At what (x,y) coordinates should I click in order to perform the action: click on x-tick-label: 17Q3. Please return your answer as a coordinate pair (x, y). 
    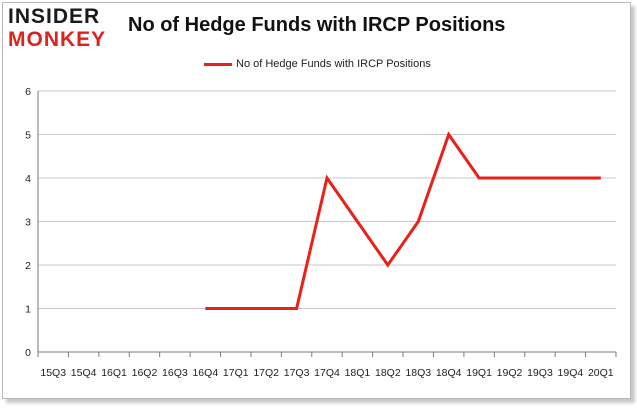
    Looking at the image, I should click on (297, 373).